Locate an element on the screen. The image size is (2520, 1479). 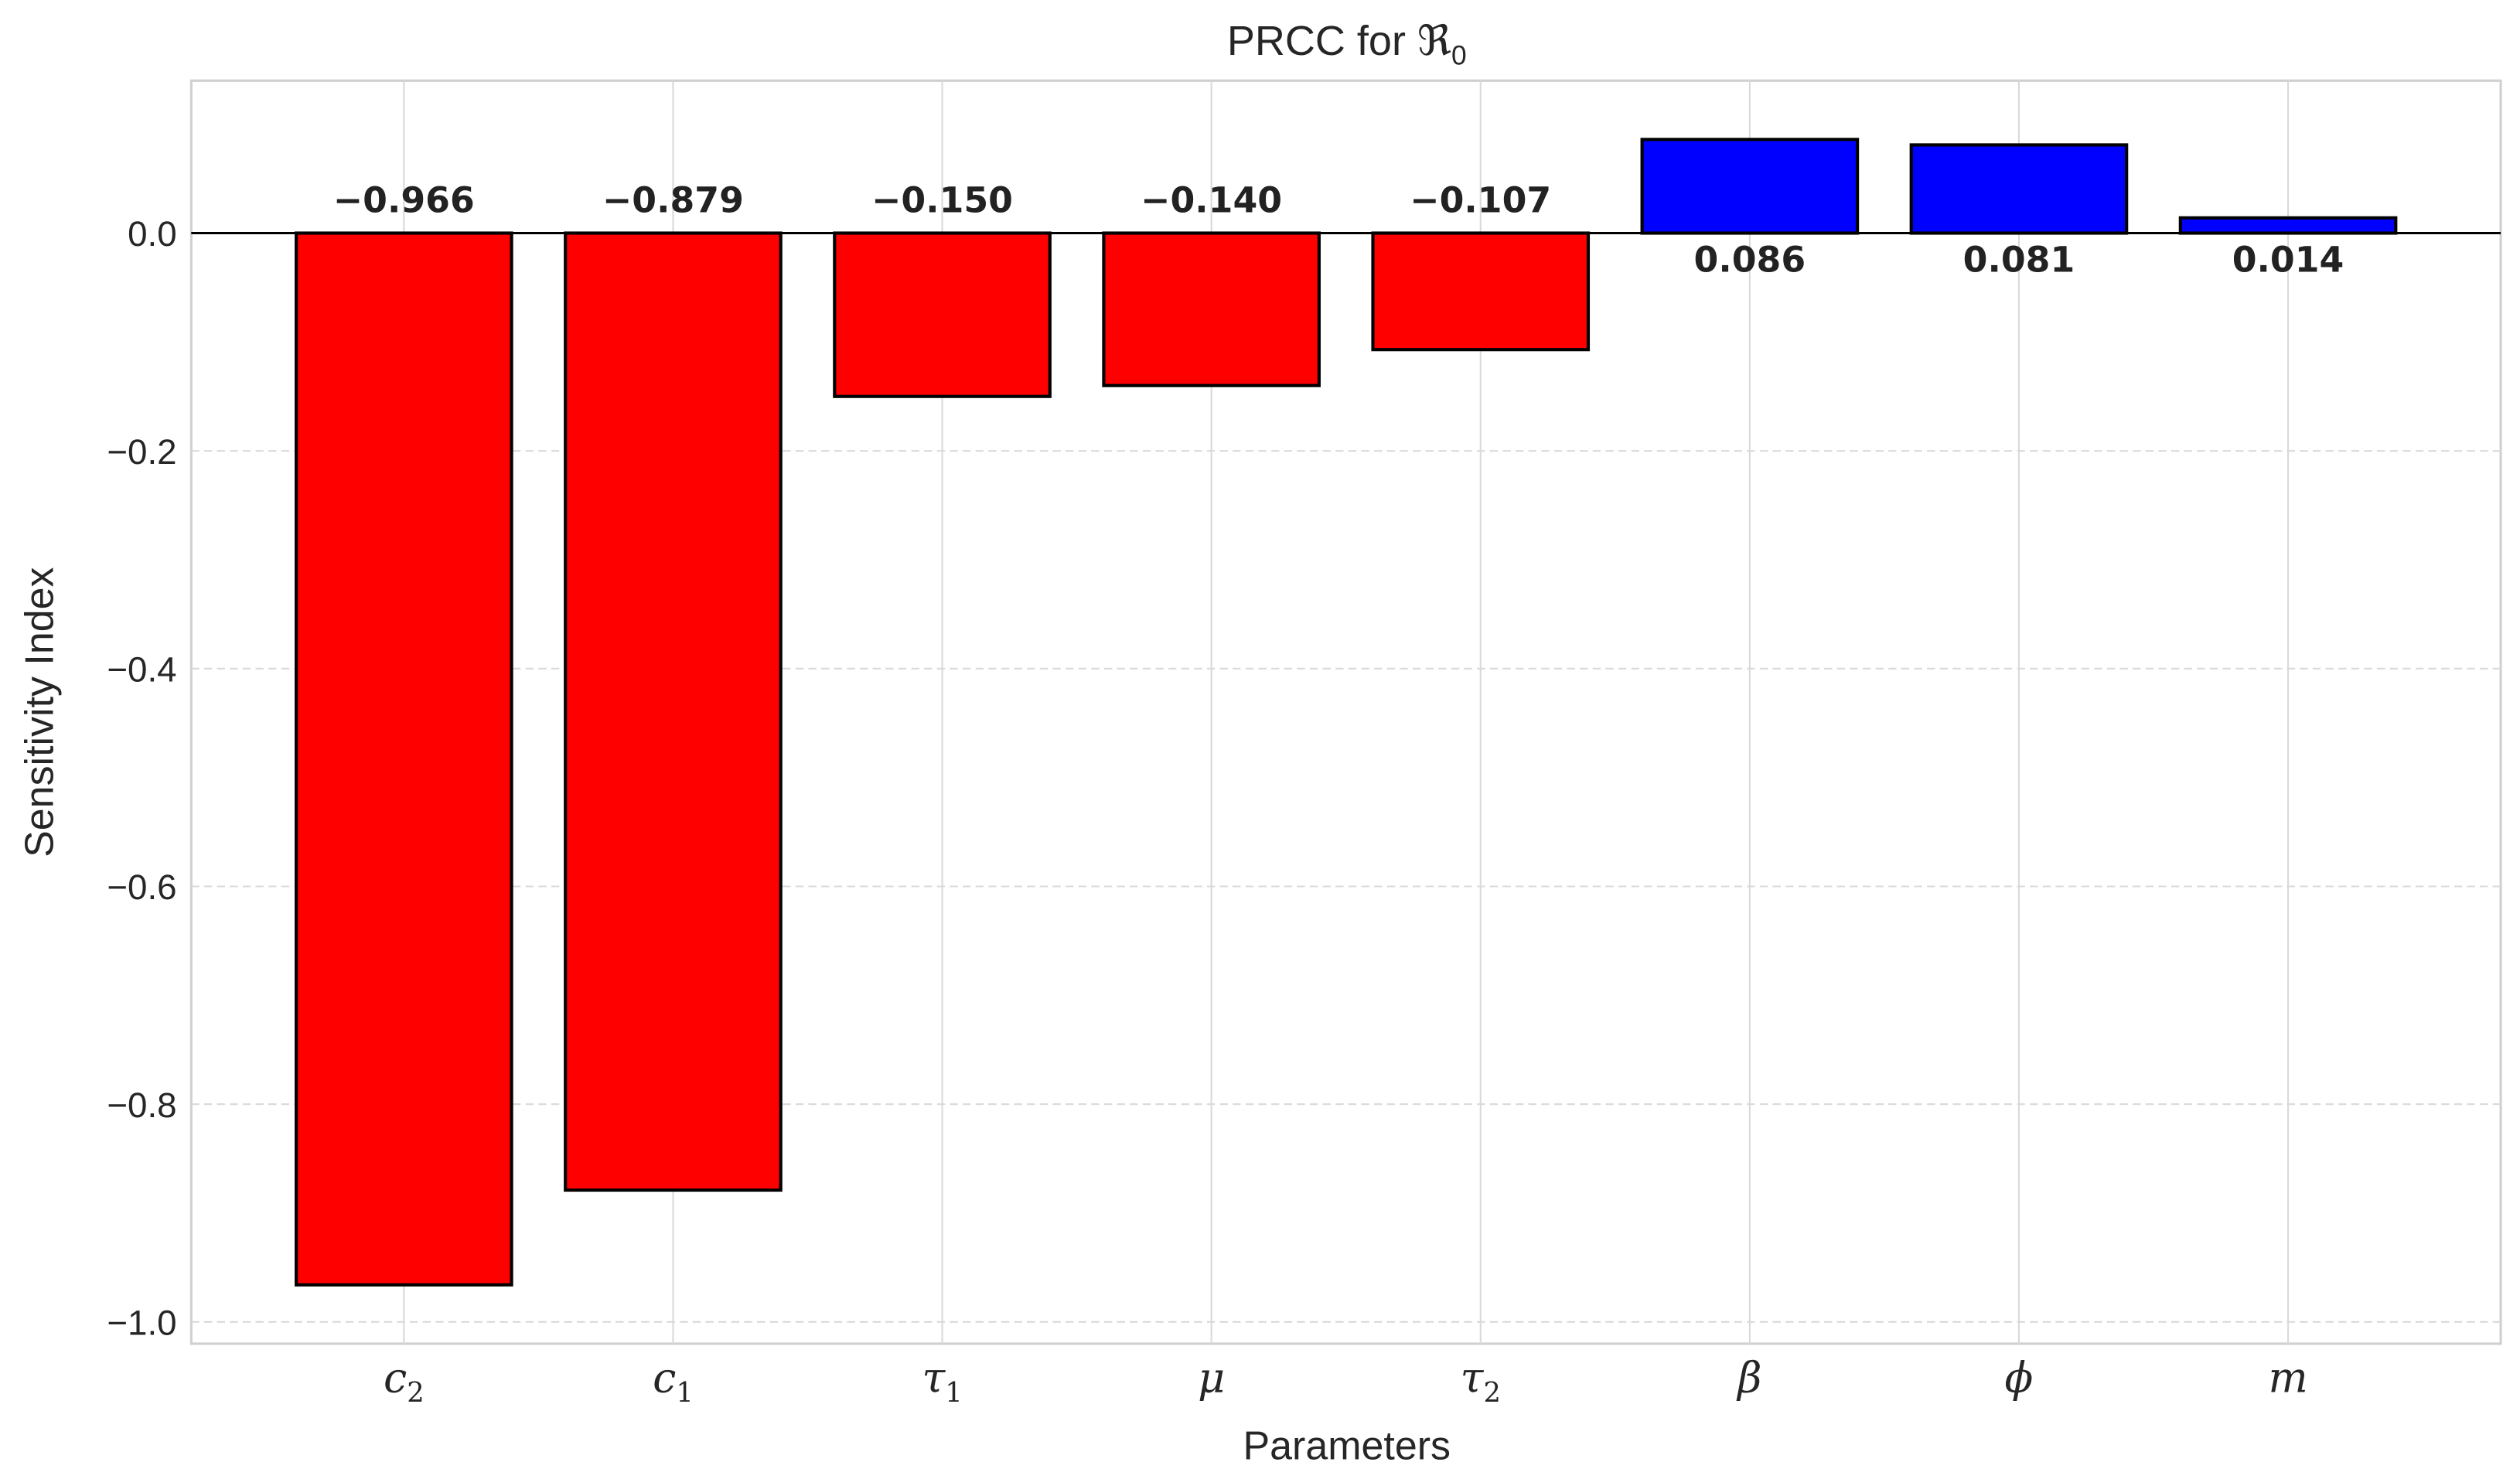
y-axis-ticks: 0.0 −0.2 −0.4 −0.6 −0.8 −1.0 is located at coordinates (141, 778).